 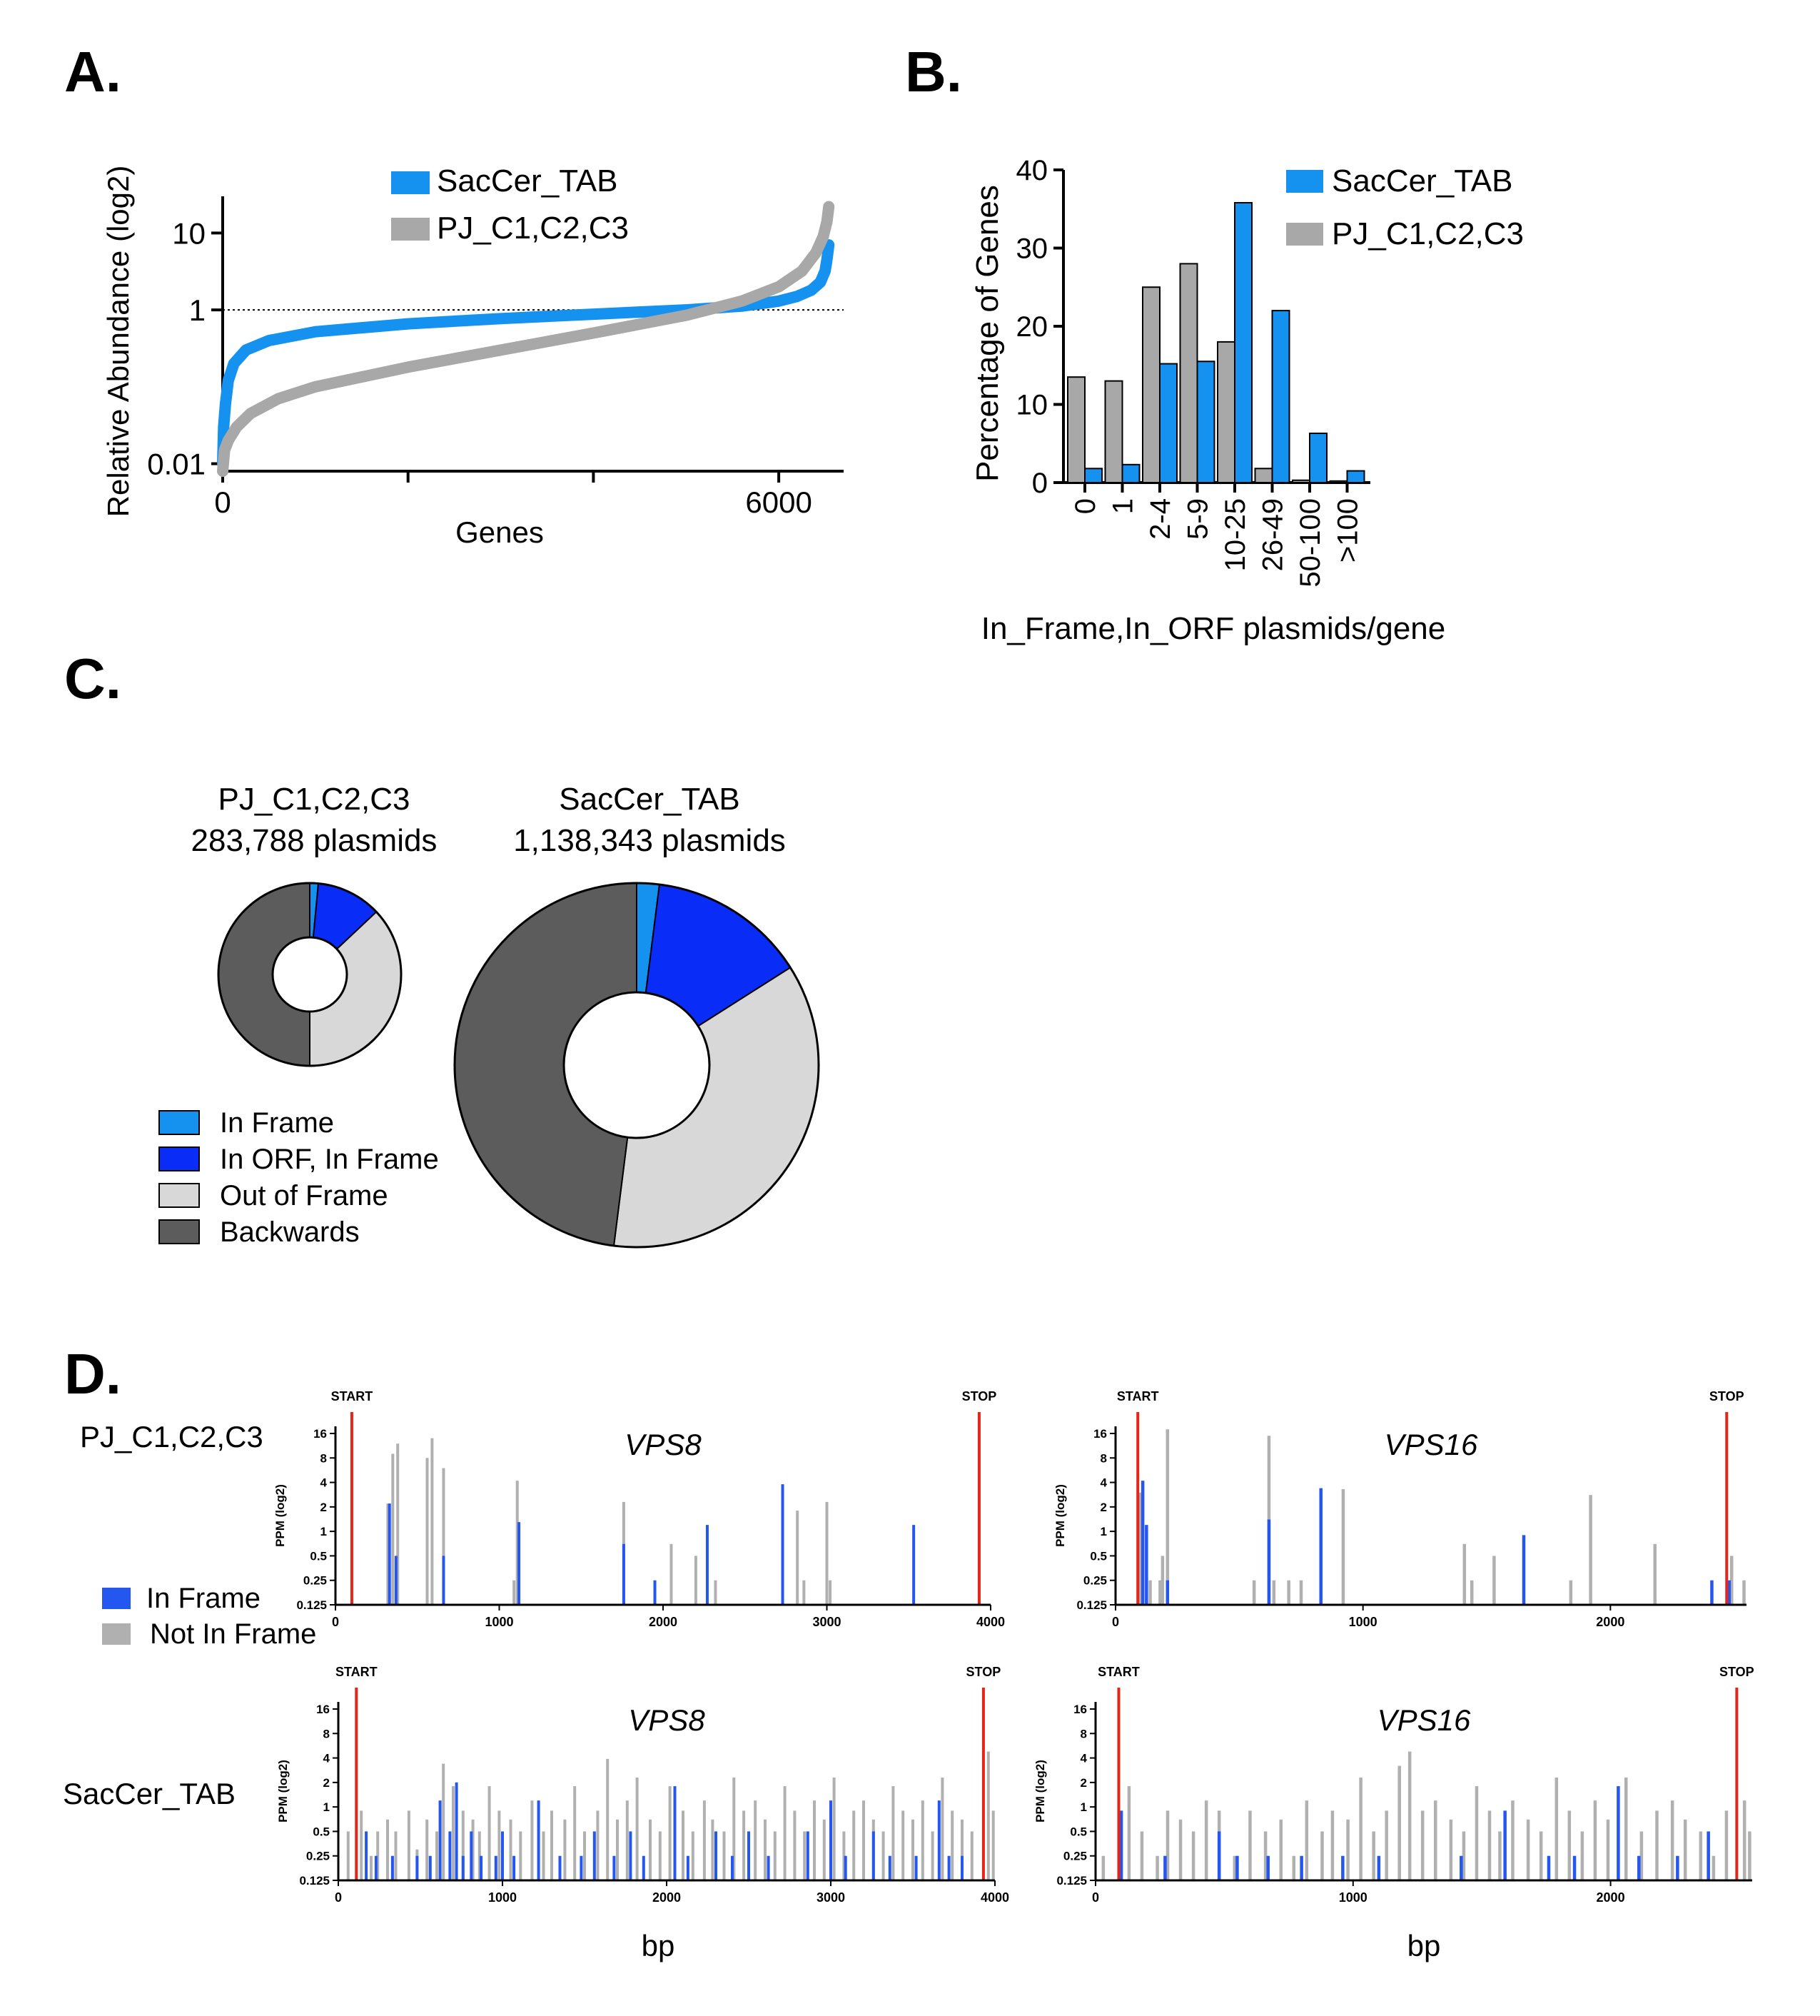 What do you see at coordinates (1424, 1720) in the screenshot?
I see `plot-vps16-saccer-gene-name: VPS16` at bounding box center [1424, 1720].